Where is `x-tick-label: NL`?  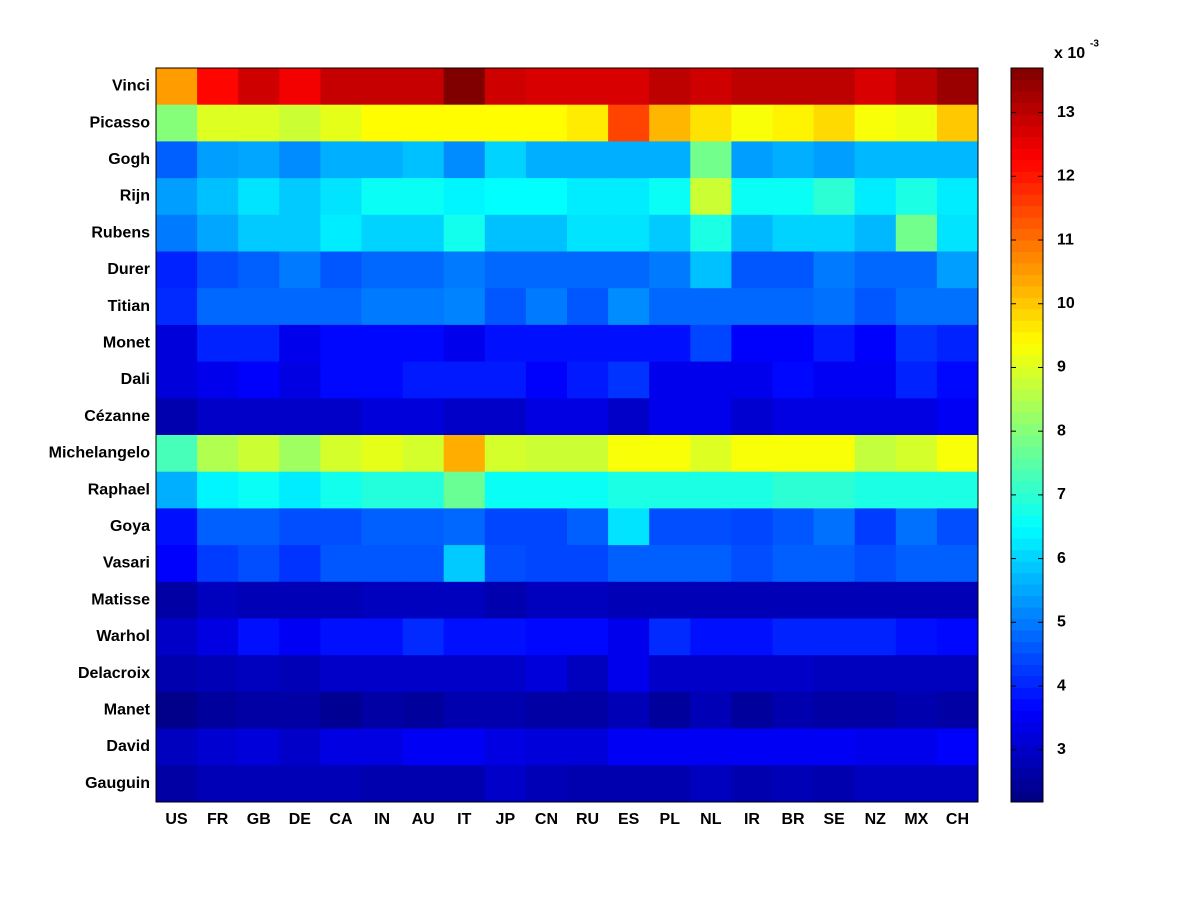 x-tick-label: NL is located at coordinates (711, 819).